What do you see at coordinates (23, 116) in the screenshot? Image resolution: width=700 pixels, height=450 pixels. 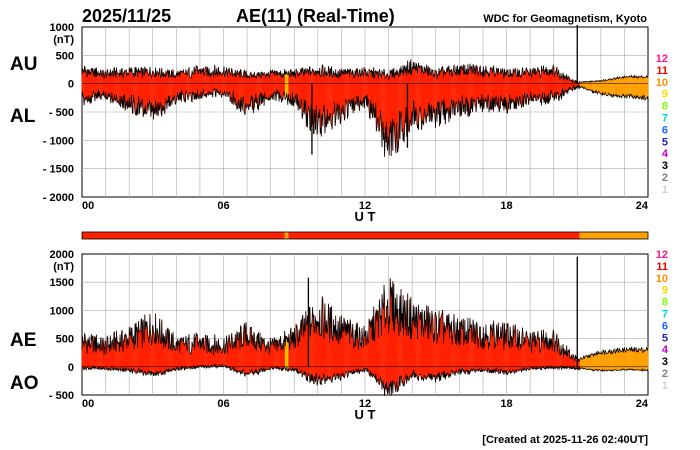 I see `series-label-al: AL` at bounding box center [23, 116].